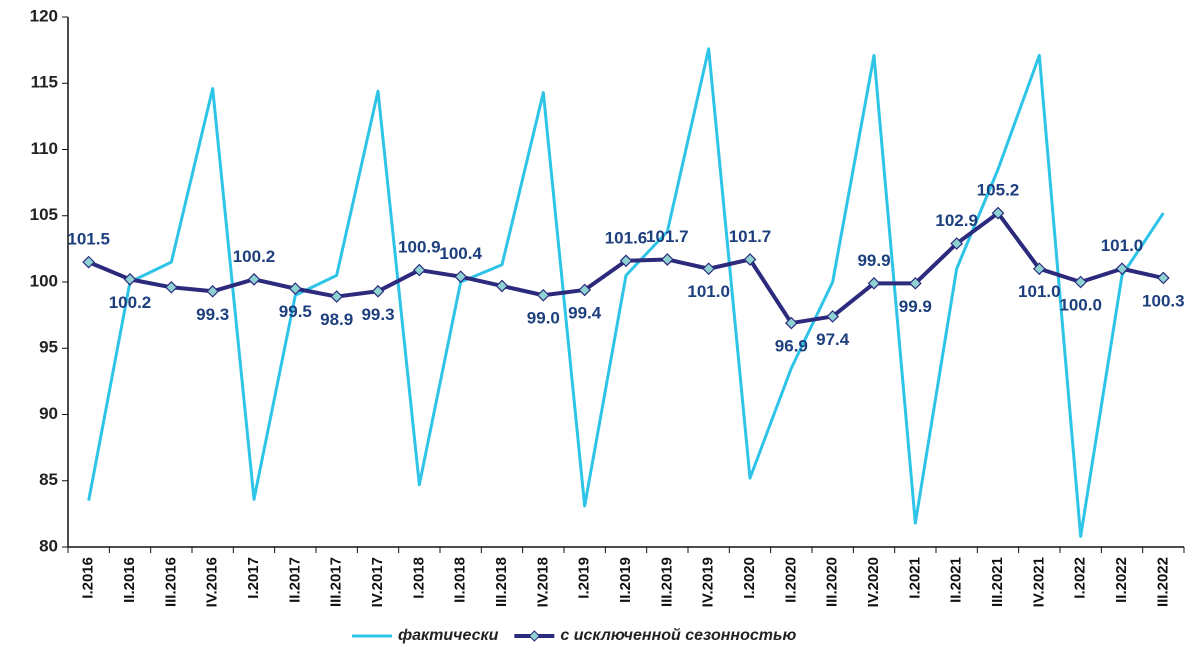  What do you see at coordinates (534, 636) in the screenshot?
I see `legend-marker` at bounding box center [534, 636].